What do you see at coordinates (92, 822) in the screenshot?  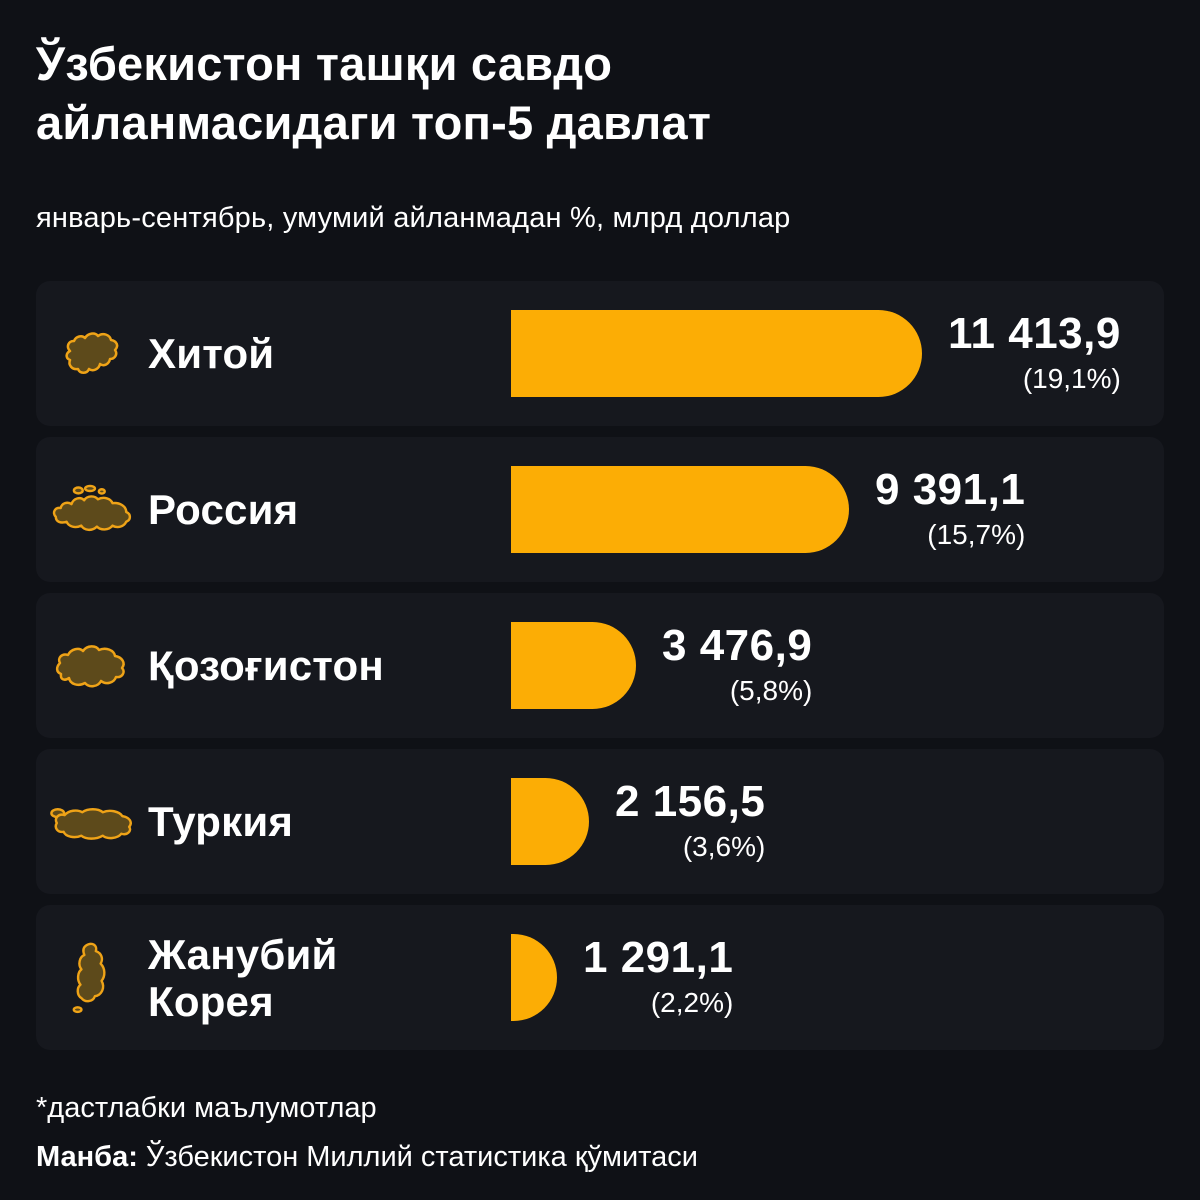 I see `turkey-map-icon` at bounding box center [92, 822].